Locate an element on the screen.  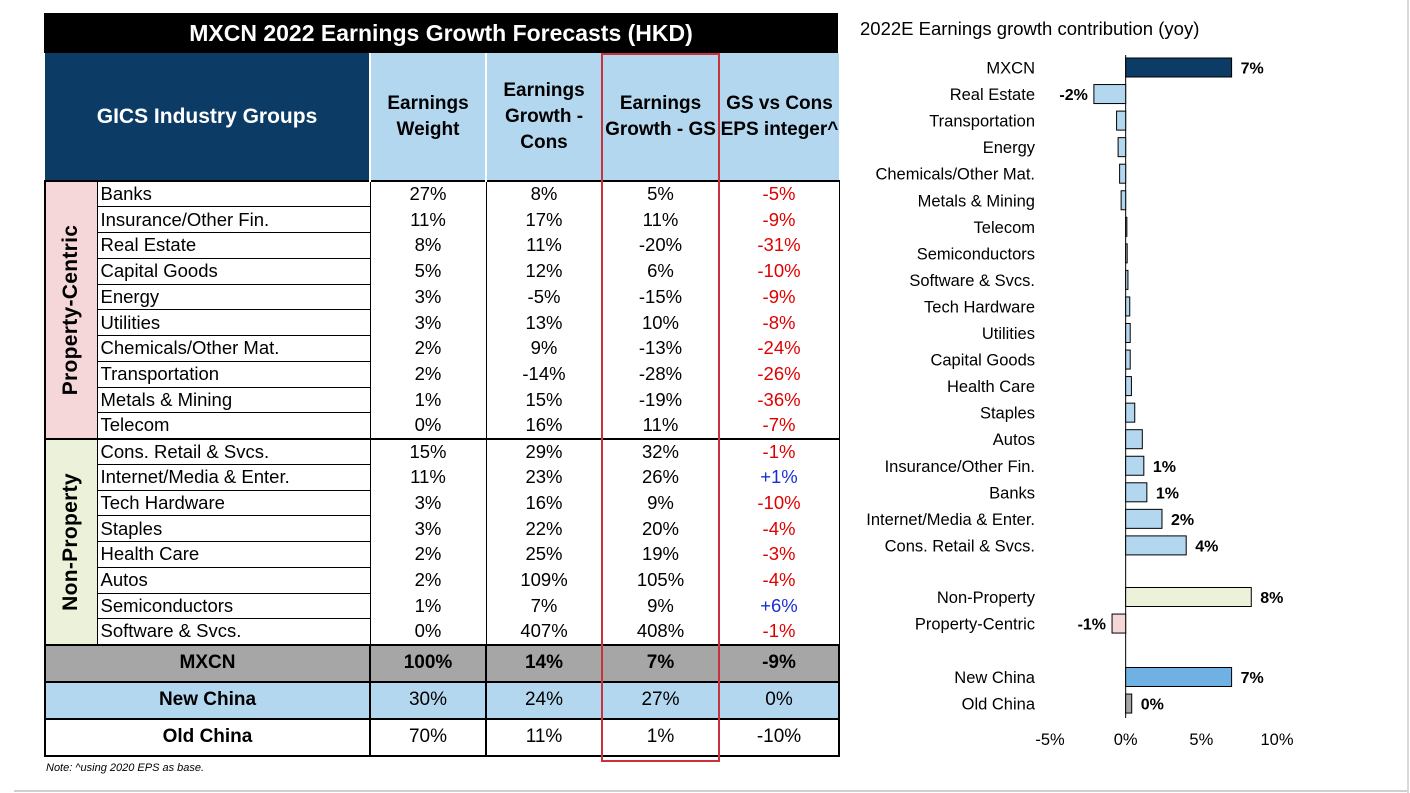
bar-real-estate is located at coordinates (1110, 94).